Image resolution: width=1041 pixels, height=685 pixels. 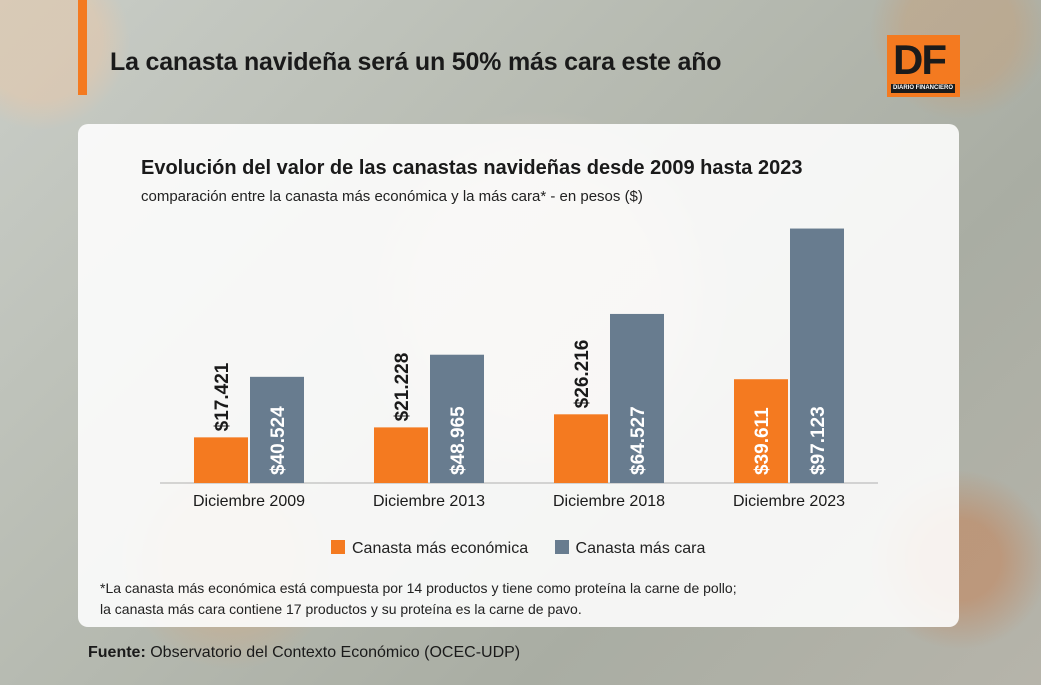 I want to click on category-label: Diciembre 2023, so click(x=789, y=501).